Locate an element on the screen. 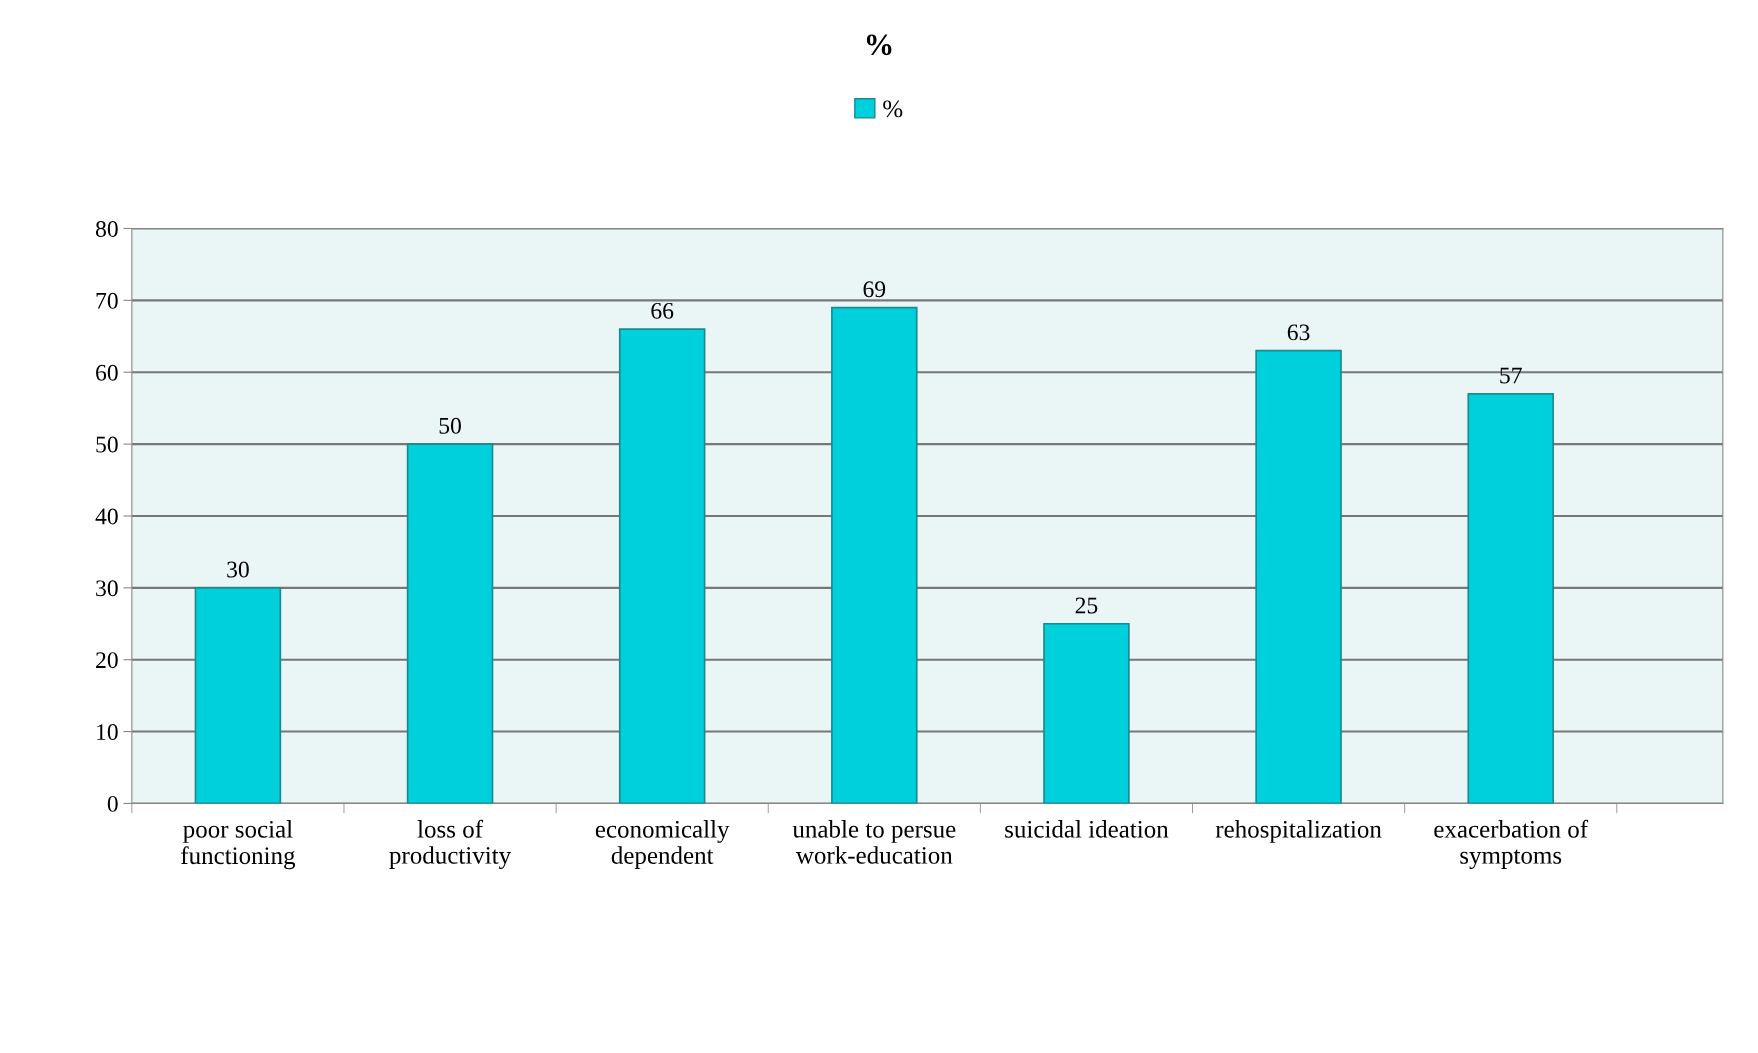 This screenshot has height=1053, width=1758. legend-label: % is located at coordinates (893, 109).